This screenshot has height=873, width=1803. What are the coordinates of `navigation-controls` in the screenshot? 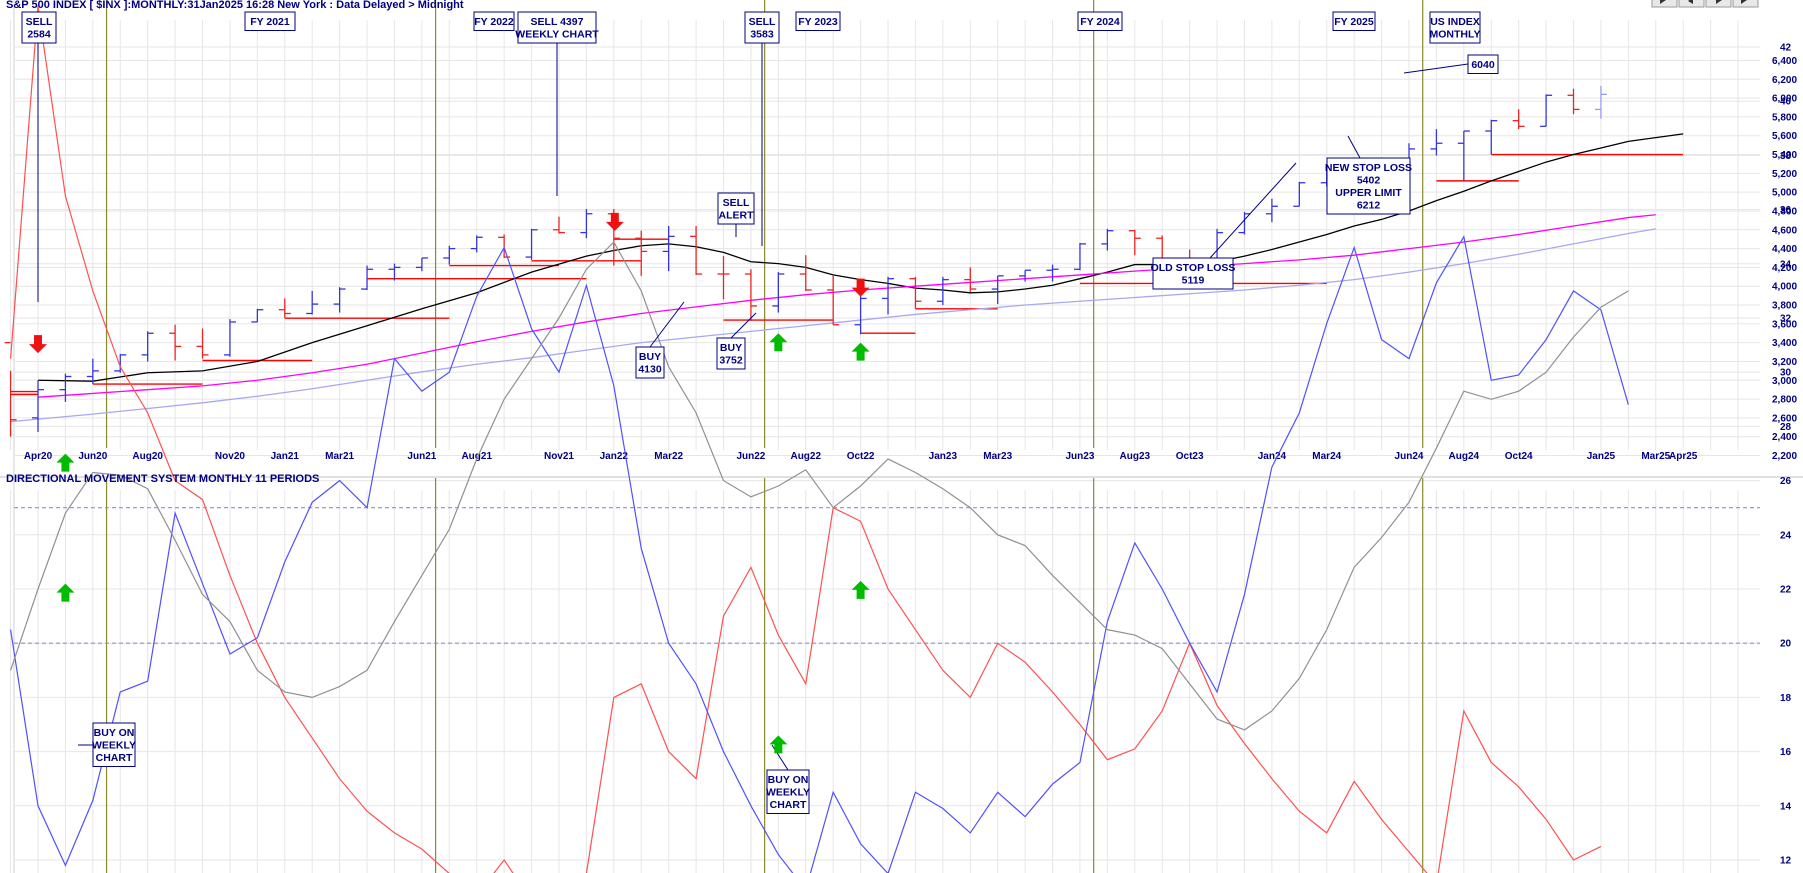 It's located at (1705, 4).